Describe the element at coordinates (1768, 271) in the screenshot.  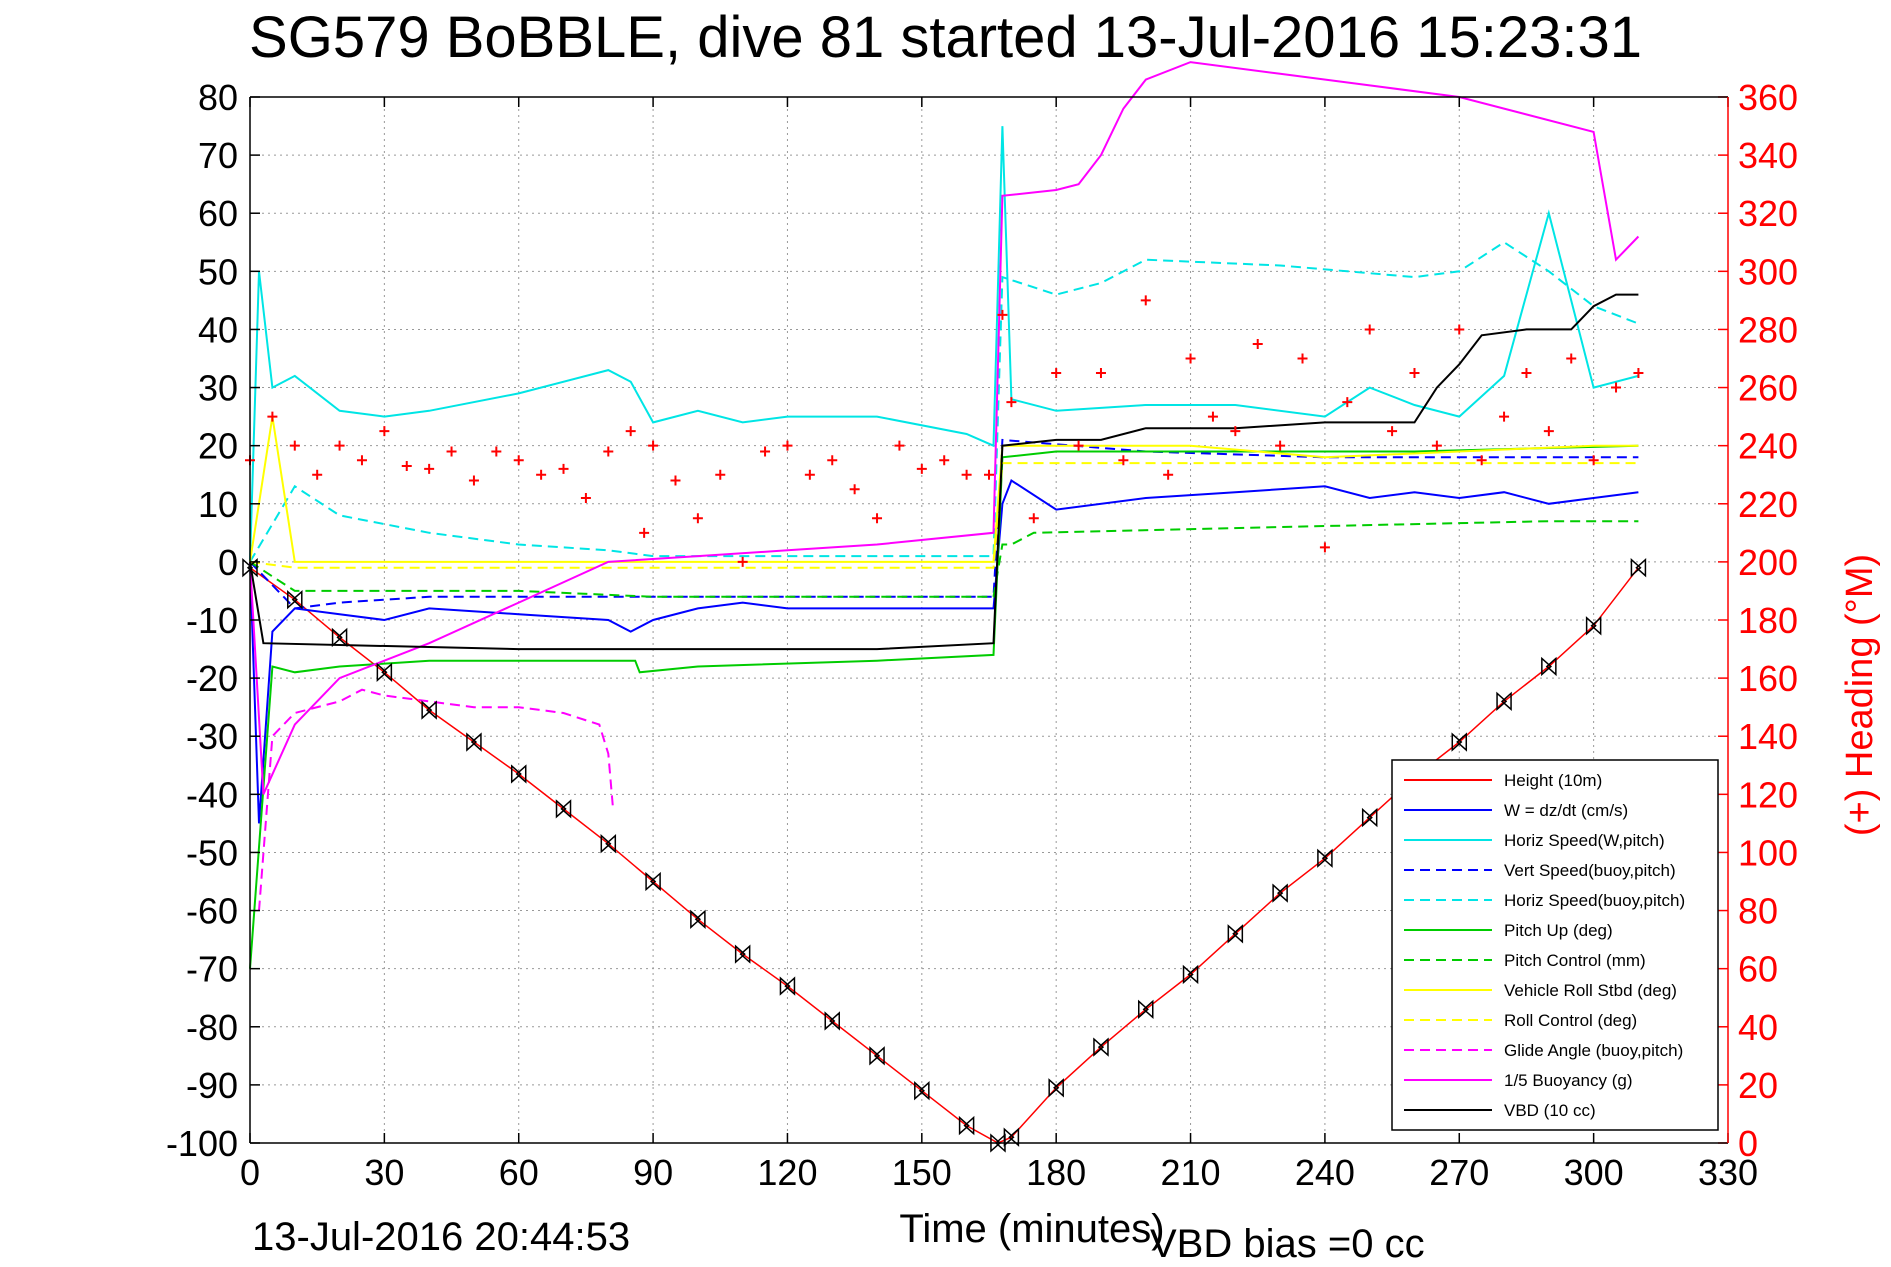
I see `y2-tick-label: 300` at that location.